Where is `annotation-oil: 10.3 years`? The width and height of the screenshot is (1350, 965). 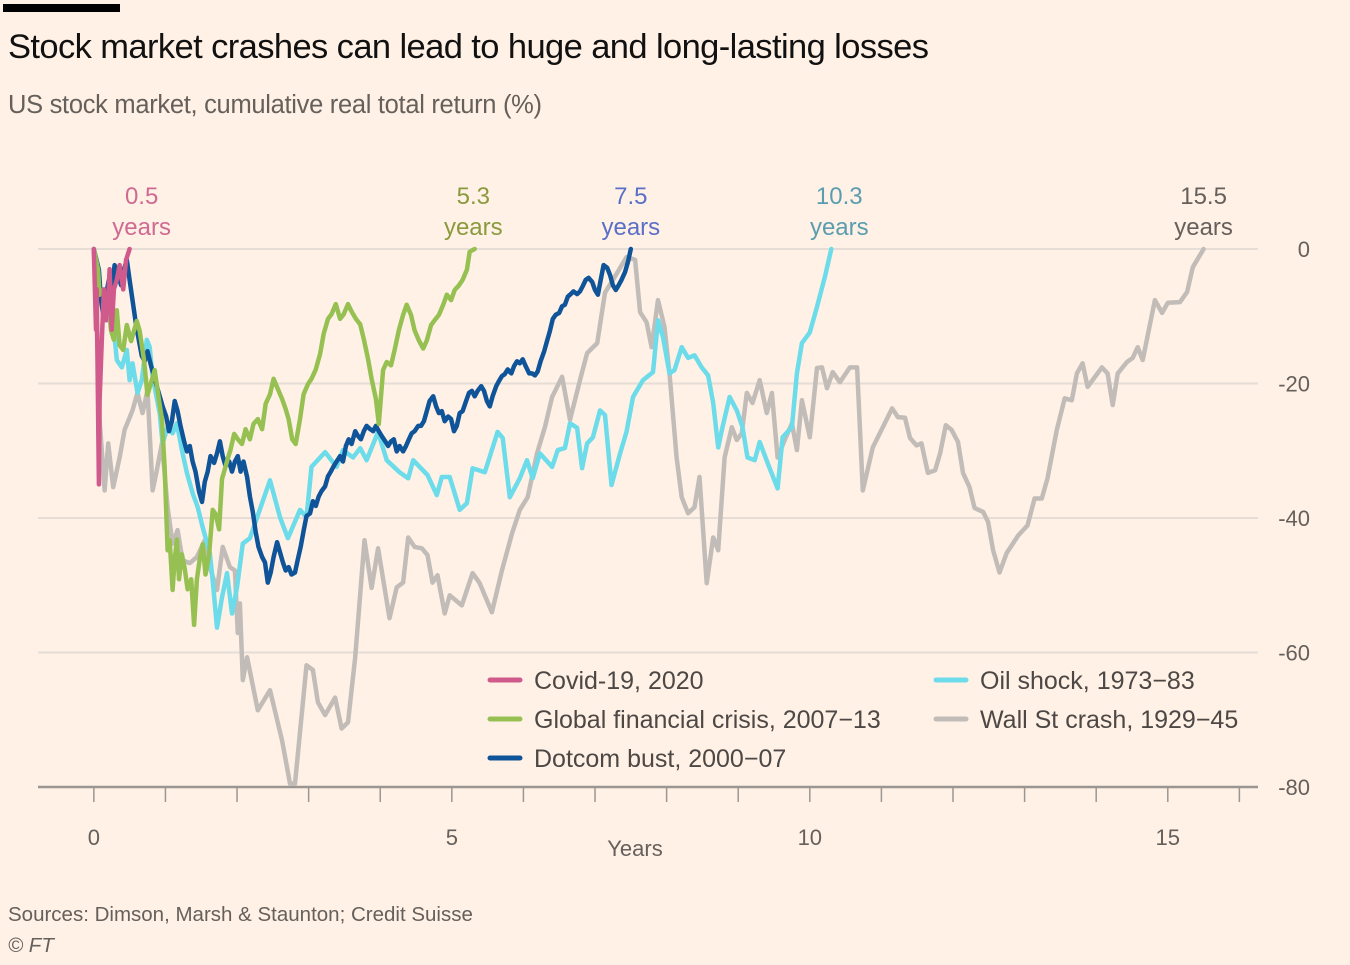
annotation-oil: 10.3 years is located at coordinates (839, 212).